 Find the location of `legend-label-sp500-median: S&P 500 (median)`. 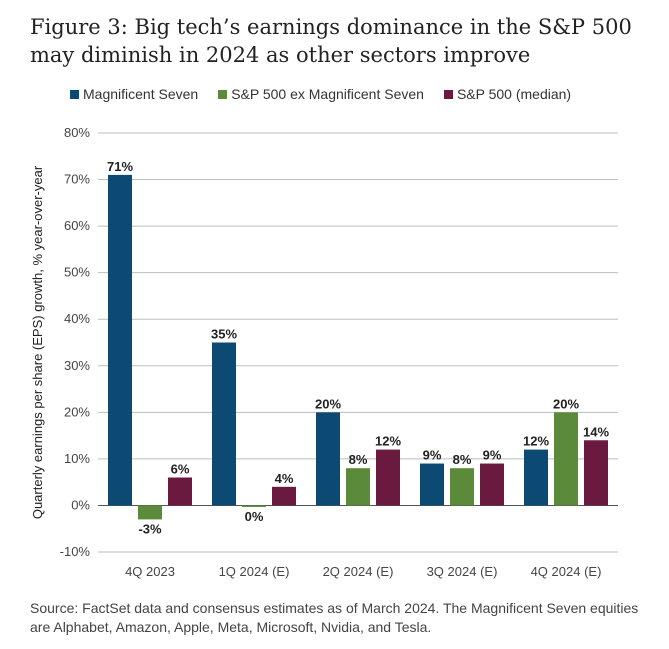

legend-label-sp500-median: S&P 500 (median) is located at coordinates (514, 94).